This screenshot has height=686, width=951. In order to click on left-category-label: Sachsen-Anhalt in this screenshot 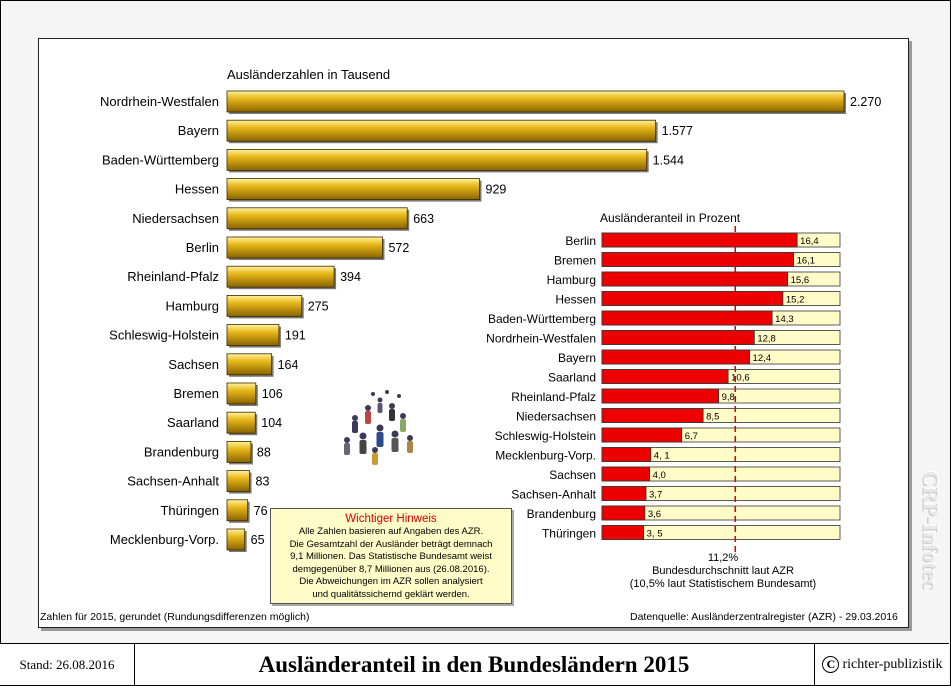, I will do `click(173, 481)`.